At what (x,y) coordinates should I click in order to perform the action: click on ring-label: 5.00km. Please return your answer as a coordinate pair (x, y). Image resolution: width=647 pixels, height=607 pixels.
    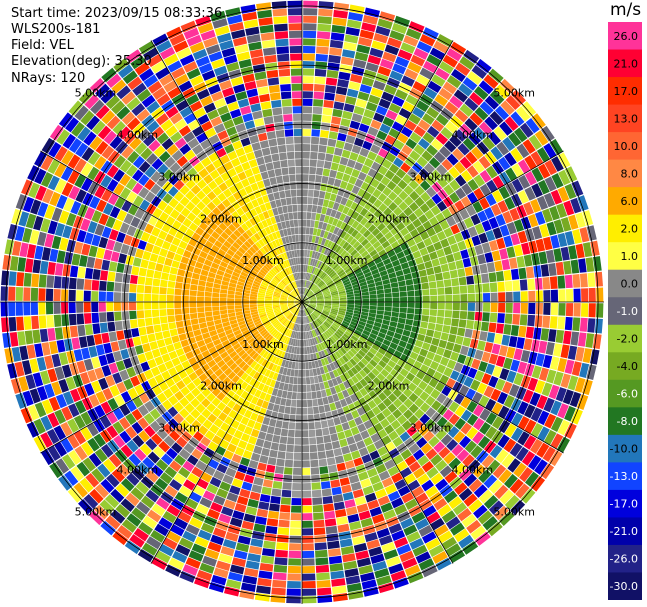
    Looking at the image, I should click on (514, 93).